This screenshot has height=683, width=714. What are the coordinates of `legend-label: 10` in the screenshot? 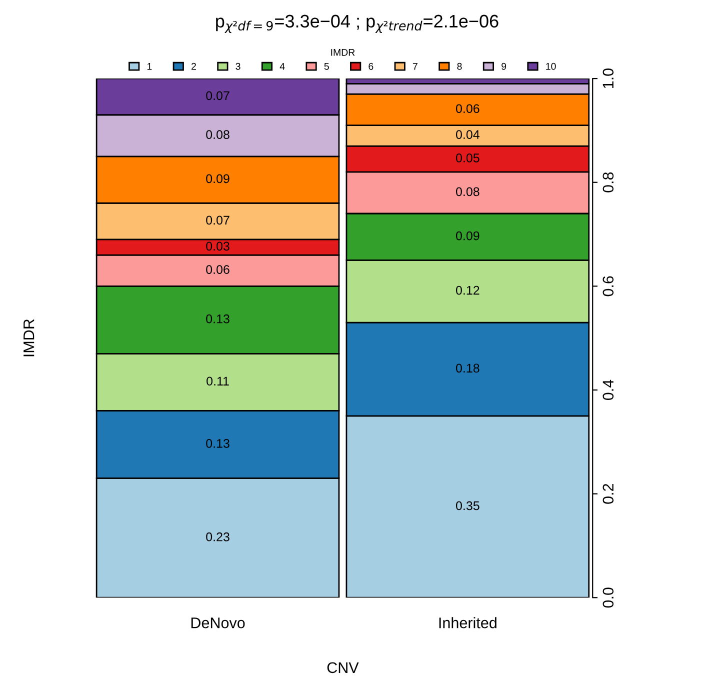 It's located at (551, 66).